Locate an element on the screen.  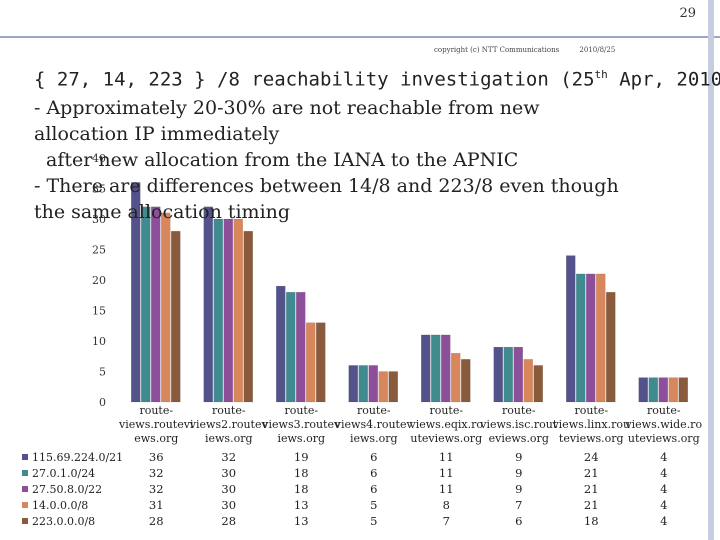
x-category-label: views3.routev is located at coordinates (301, 424).